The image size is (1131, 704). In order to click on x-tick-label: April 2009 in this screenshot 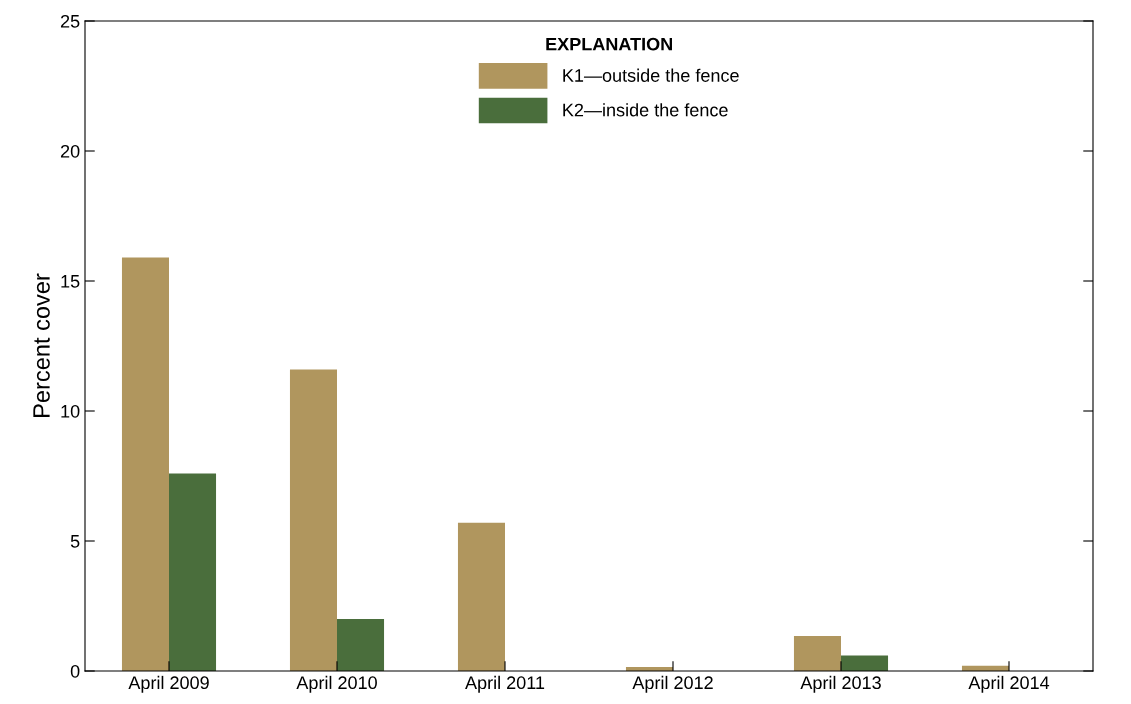, I will do `click(168, 684)`.